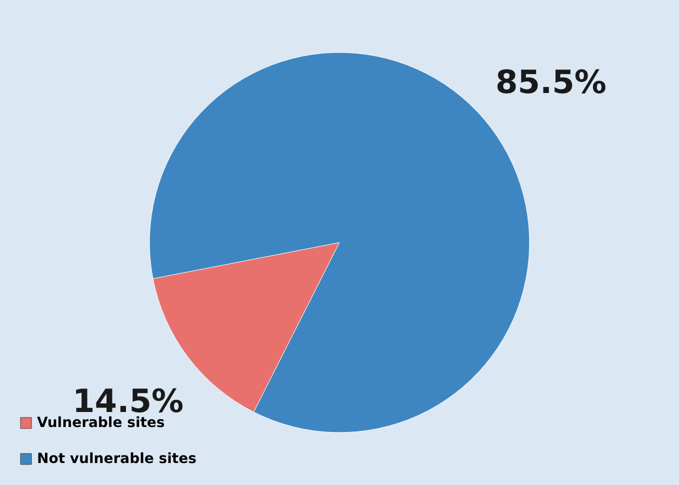  I want to click on legend-label: Not vulnerable sites, so click(116, 459).